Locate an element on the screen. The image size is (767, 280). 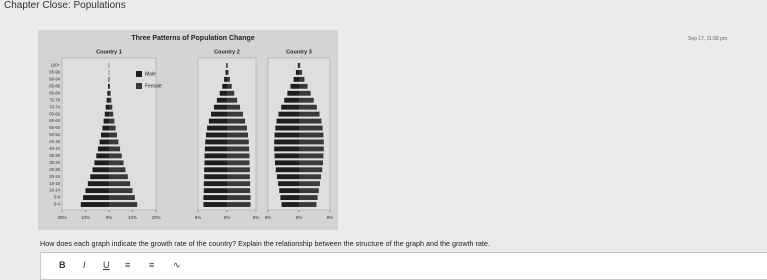
italic-button: I is located at coordinates (84, 265).